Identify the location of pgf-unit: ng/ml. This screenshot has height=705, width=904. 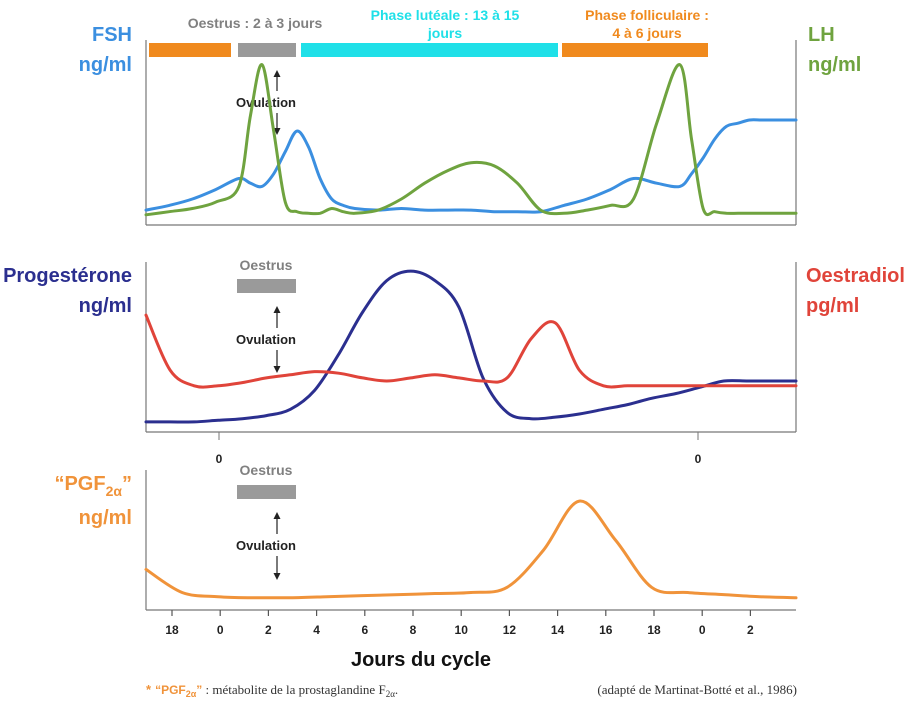
(105, 518).